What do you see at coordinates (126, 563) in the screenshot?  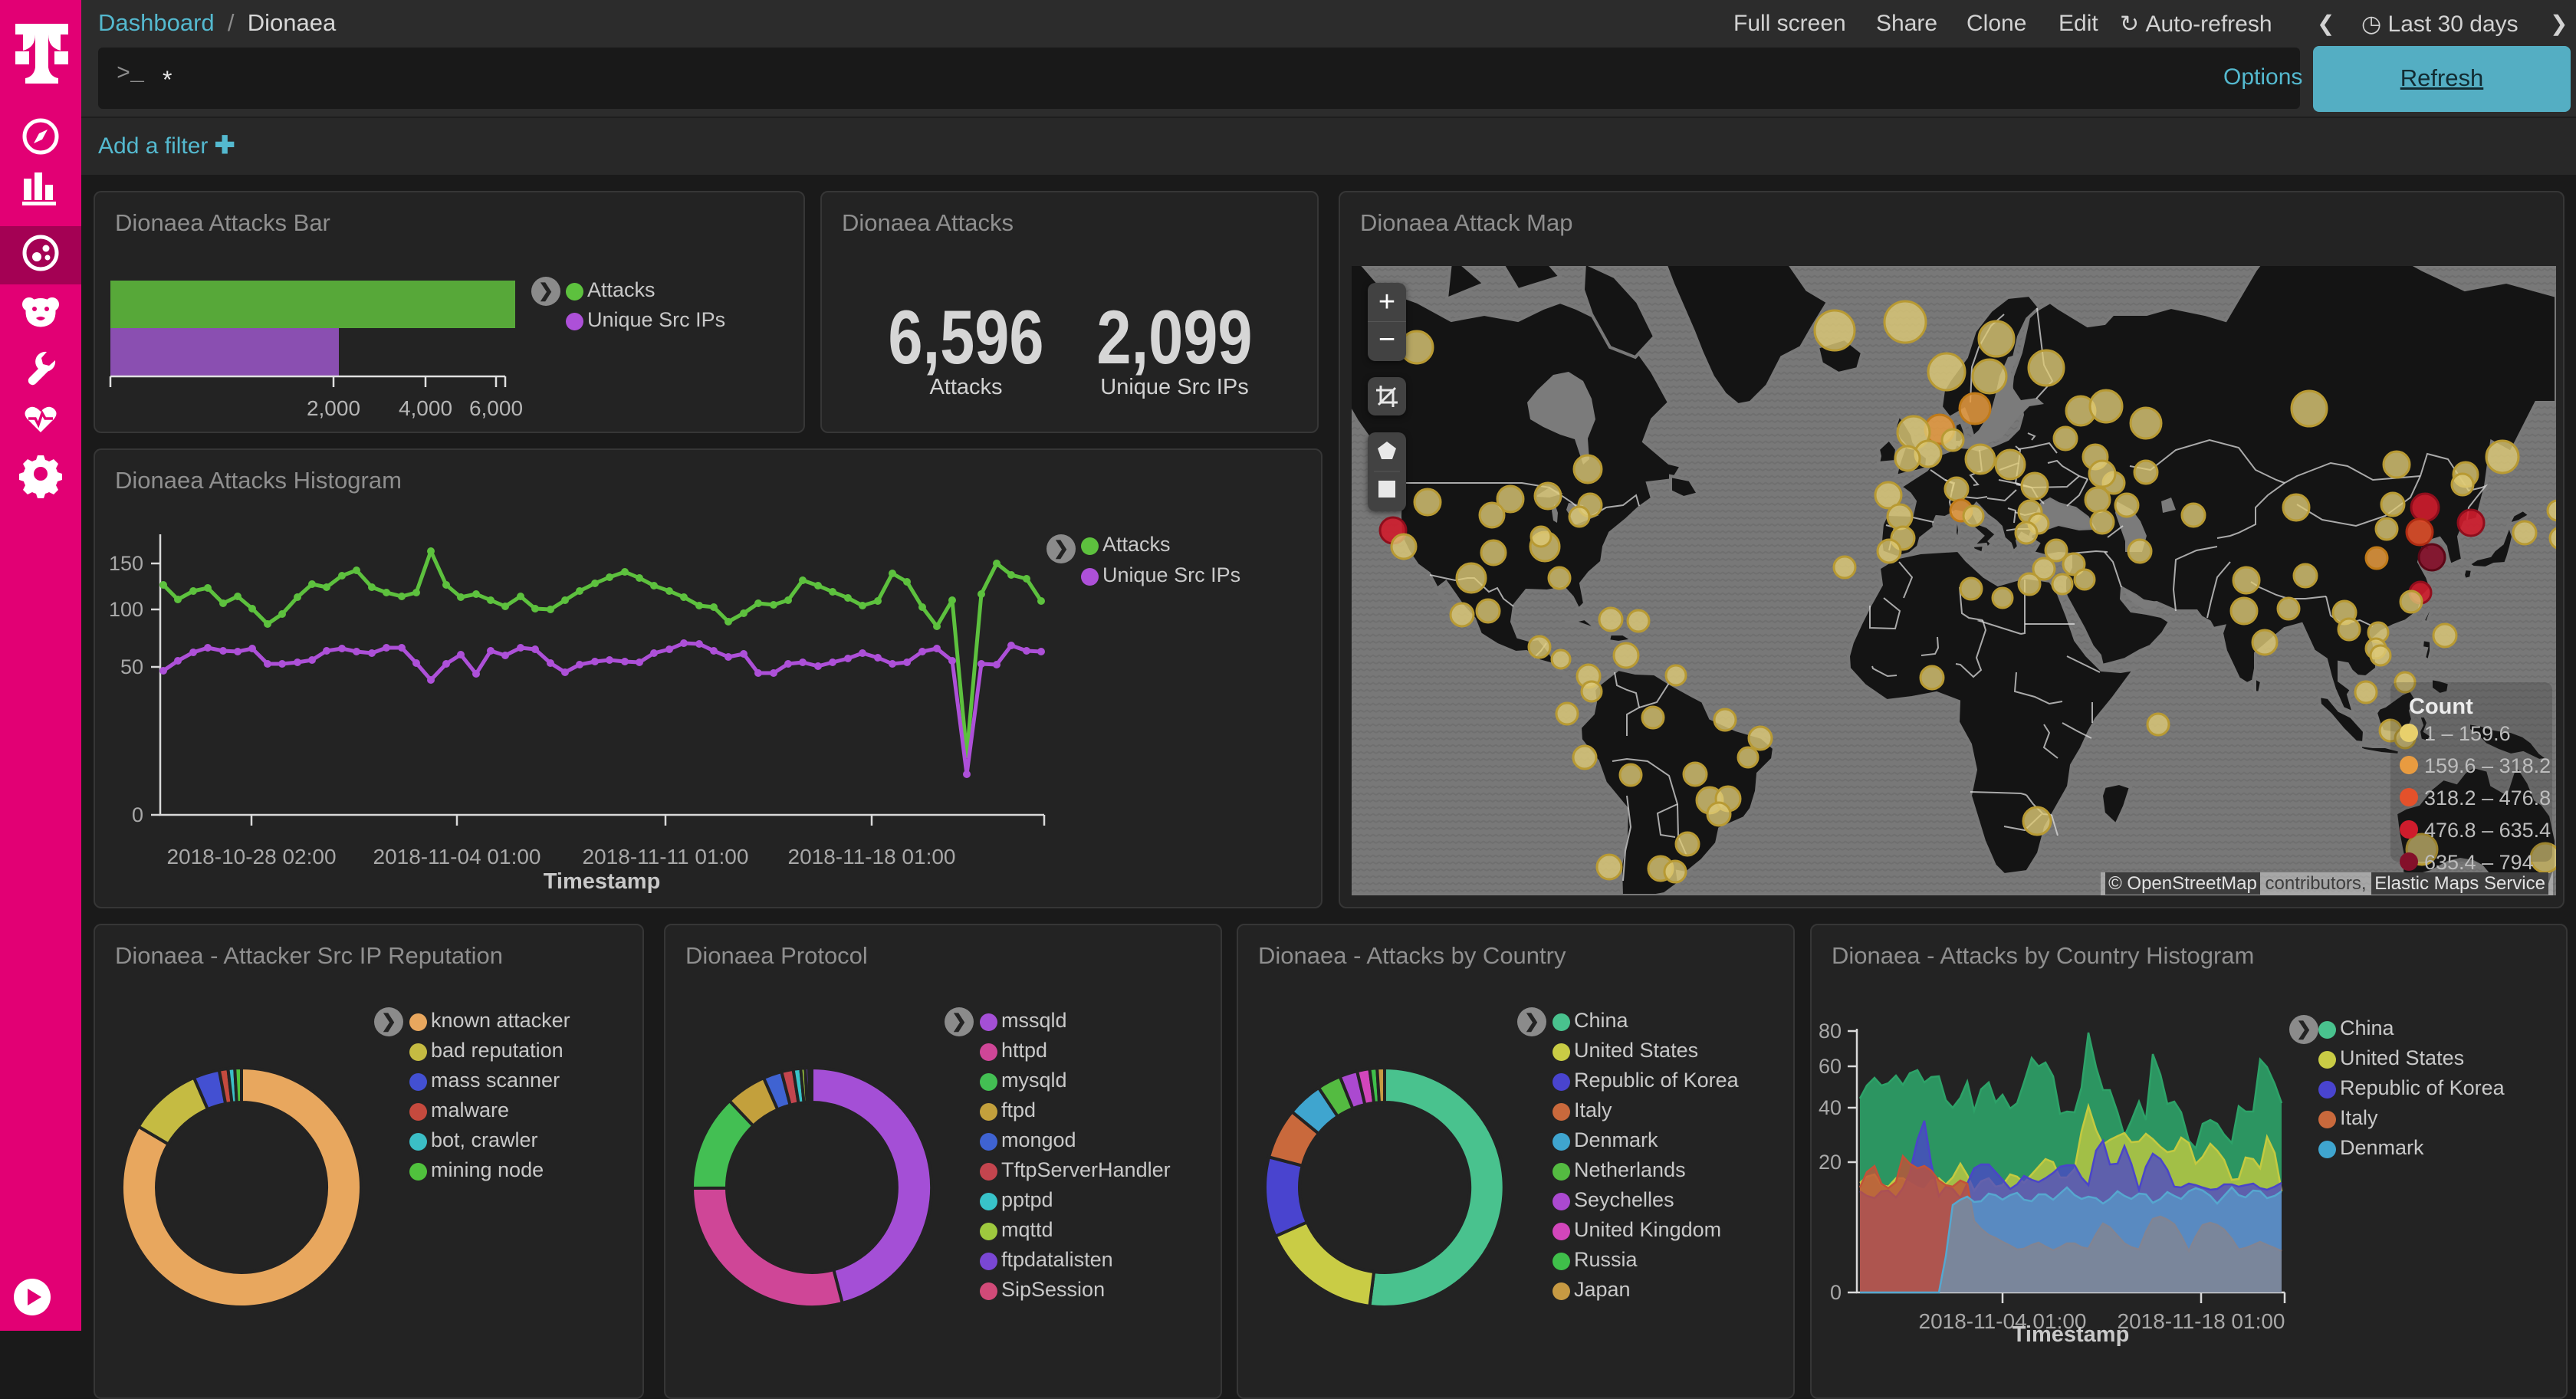 I see `svg-text: 150` at bounding box center [126, 563].